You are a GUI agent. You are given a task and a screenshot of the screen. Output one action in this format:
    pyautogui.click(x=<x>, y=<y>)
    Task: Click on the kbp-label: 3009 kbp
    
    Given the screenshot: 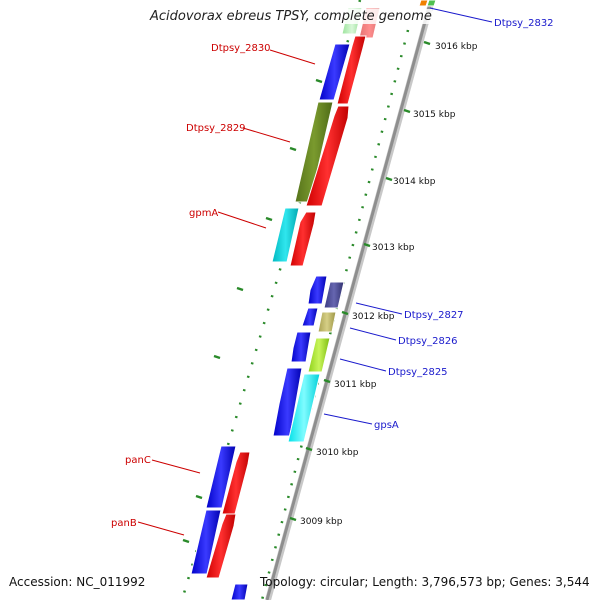 What is the action you would take?
    pyautogui.click(x=321, y=522)
    